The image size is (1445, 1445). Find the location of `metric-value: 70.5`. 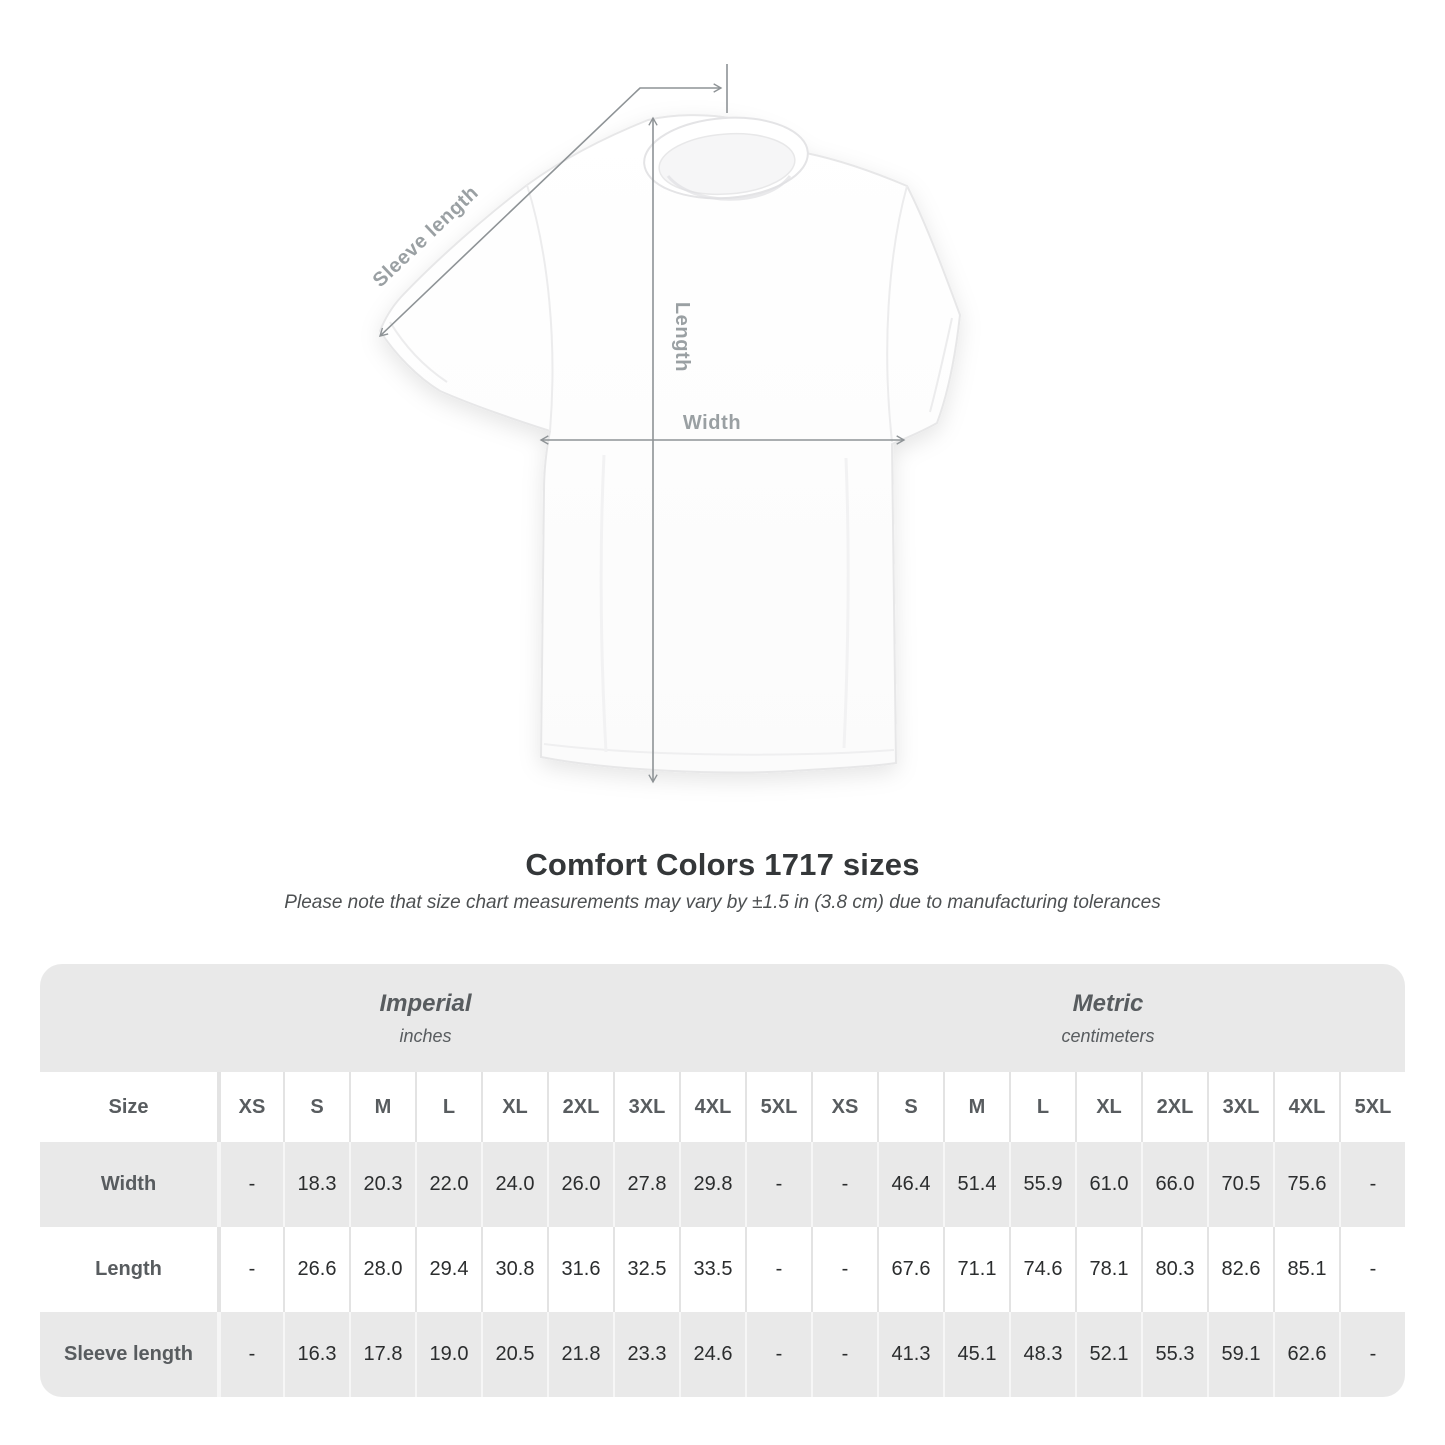

metric-value: 70.5 is located at coordinates (1240, 1184).